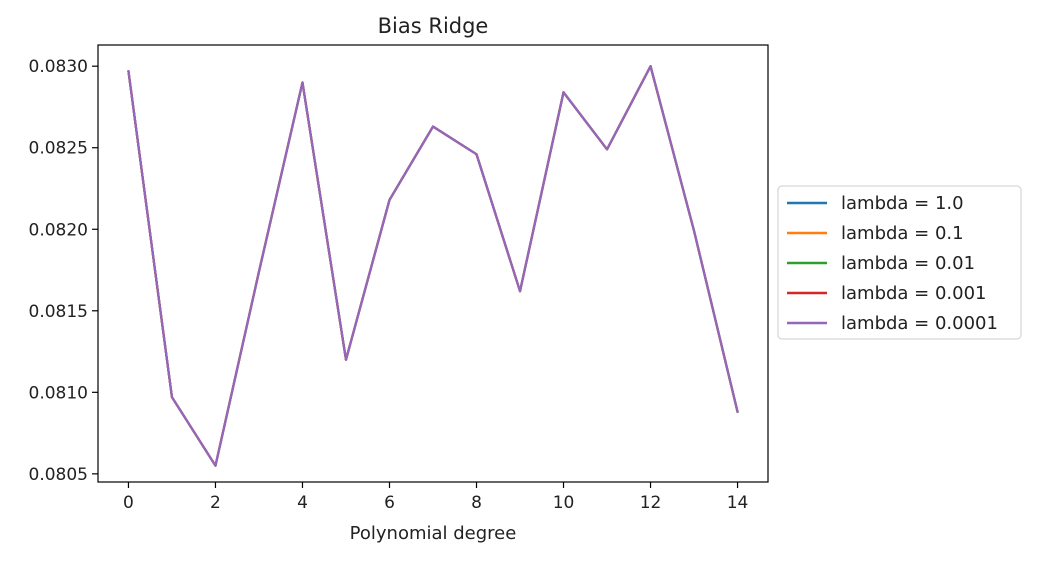 The width and height of the screenshot is (1038, 562). I want to click on x-tick-label: 4, so click(302, 503).